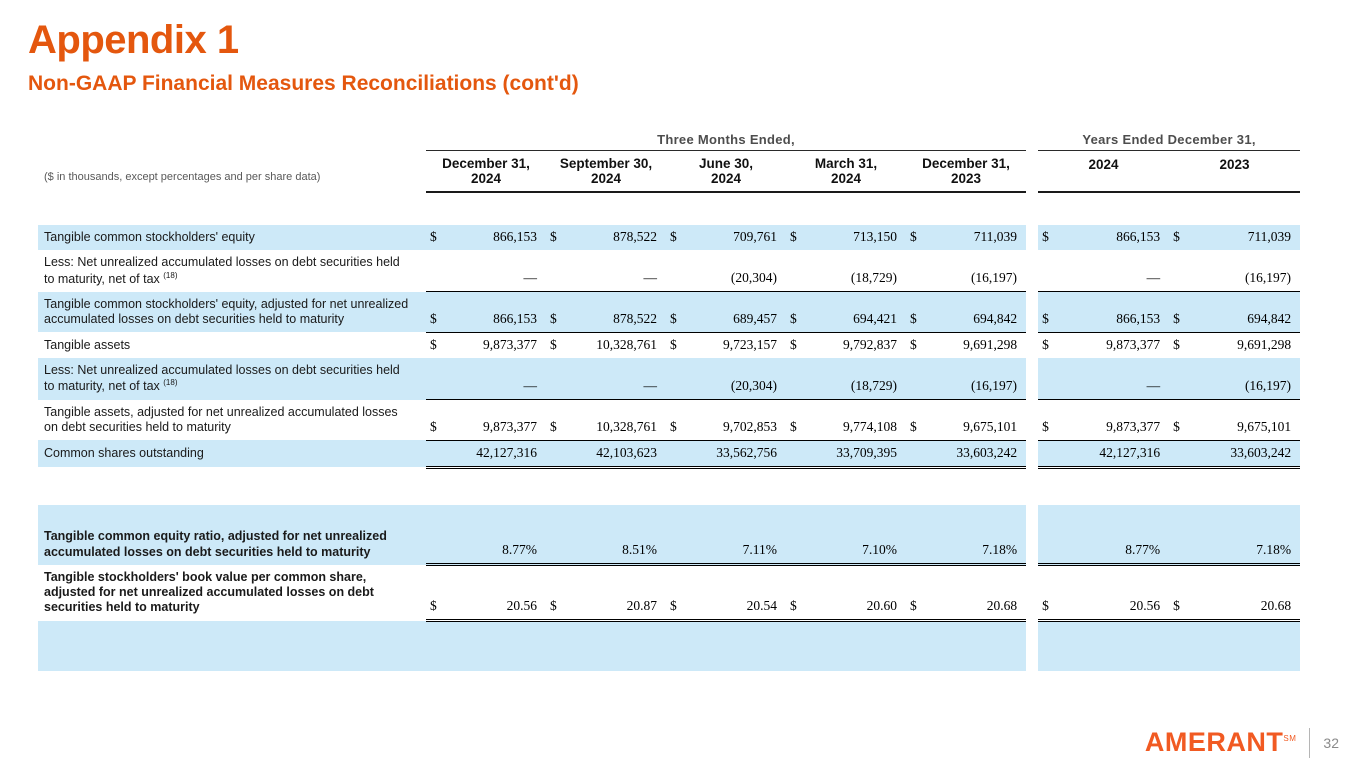 This screenshot has height=768, width=1365. Describe the element at coordinates (1104, 536) in the screenshot. I see `value-cell: 8.77%` at that location.